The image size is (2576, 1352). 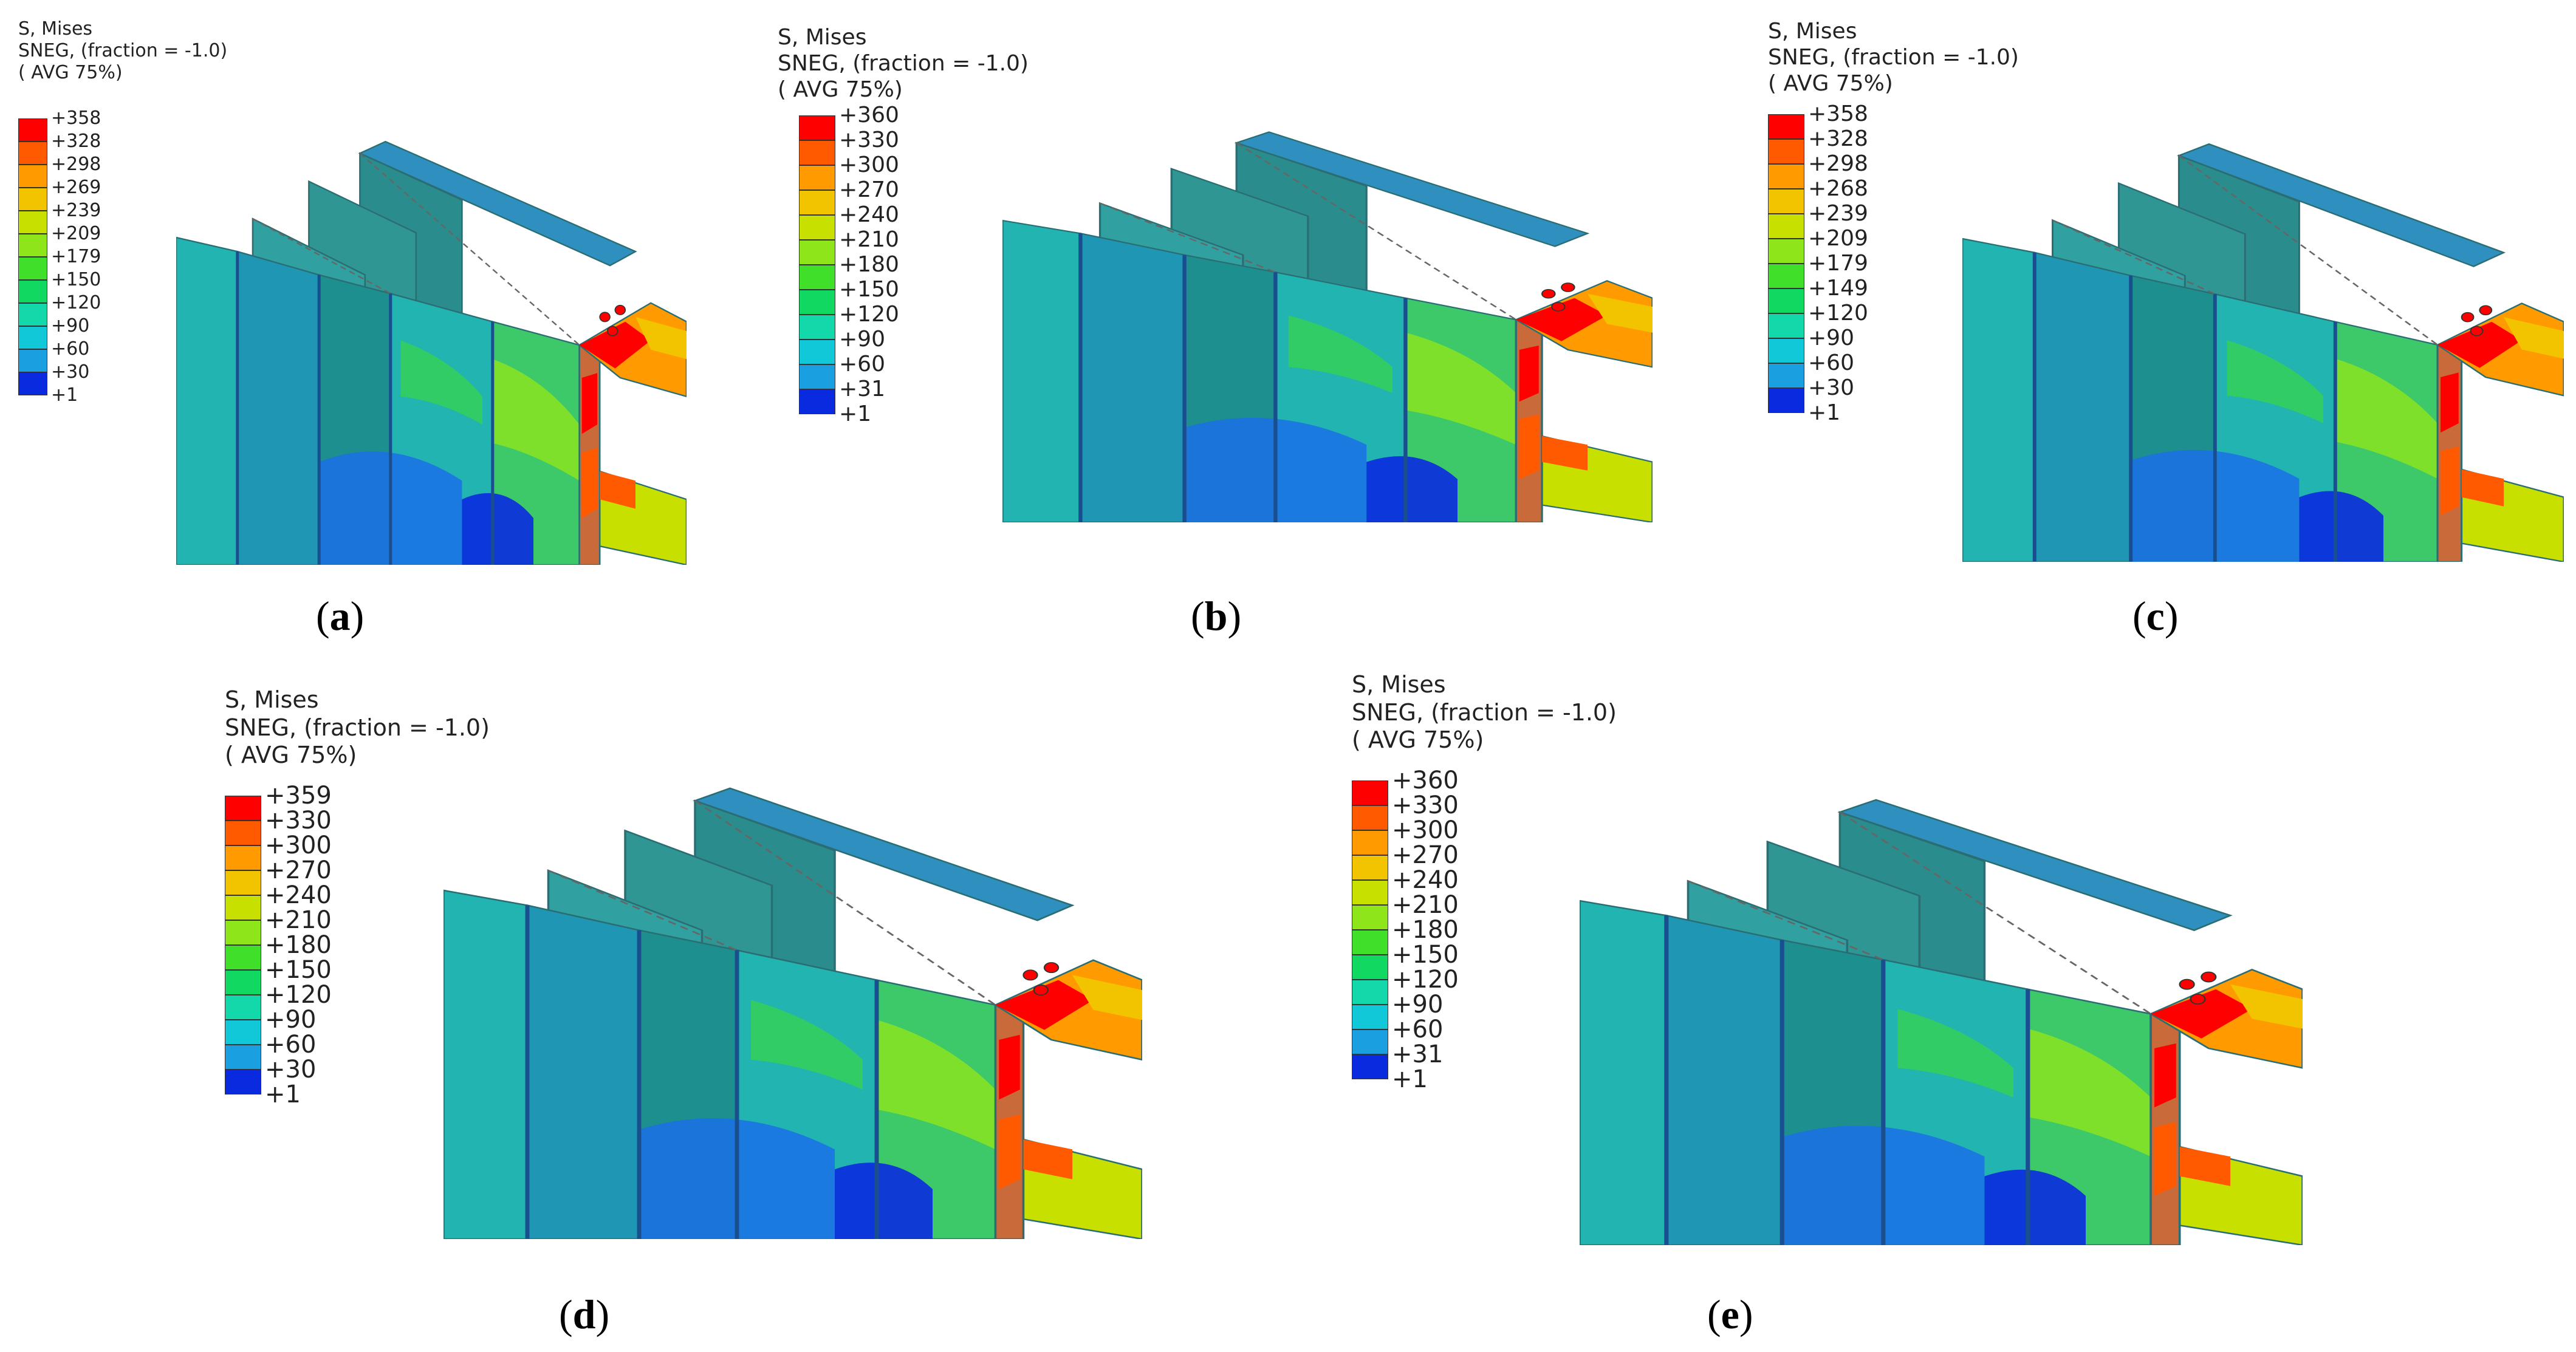 I want to click on panel-caption: (b), so click(x=1216, y=616).